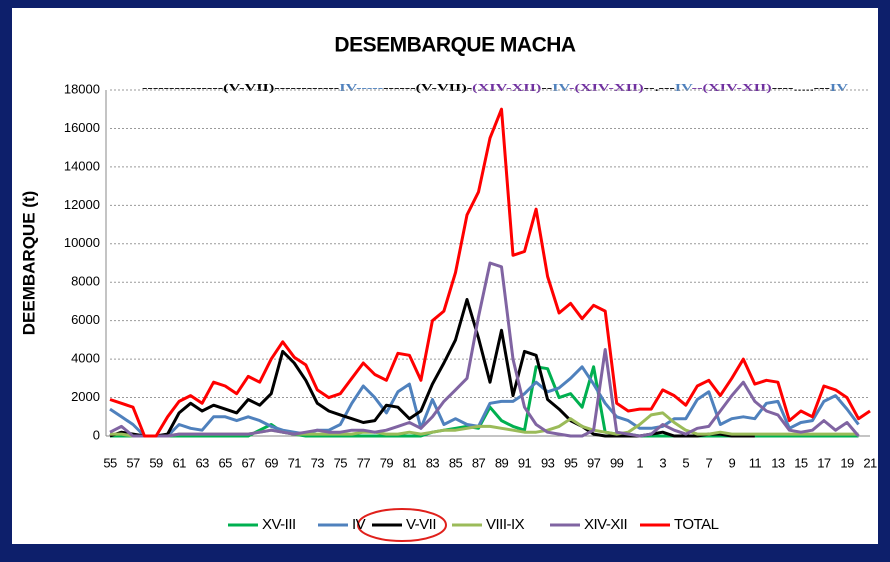 The width and height of the screenshot is (890, 562). What do you see at coordinates (96, 434) in the screenshot?
I see `y-tick-label: 0` at bounding box center [96, 434].